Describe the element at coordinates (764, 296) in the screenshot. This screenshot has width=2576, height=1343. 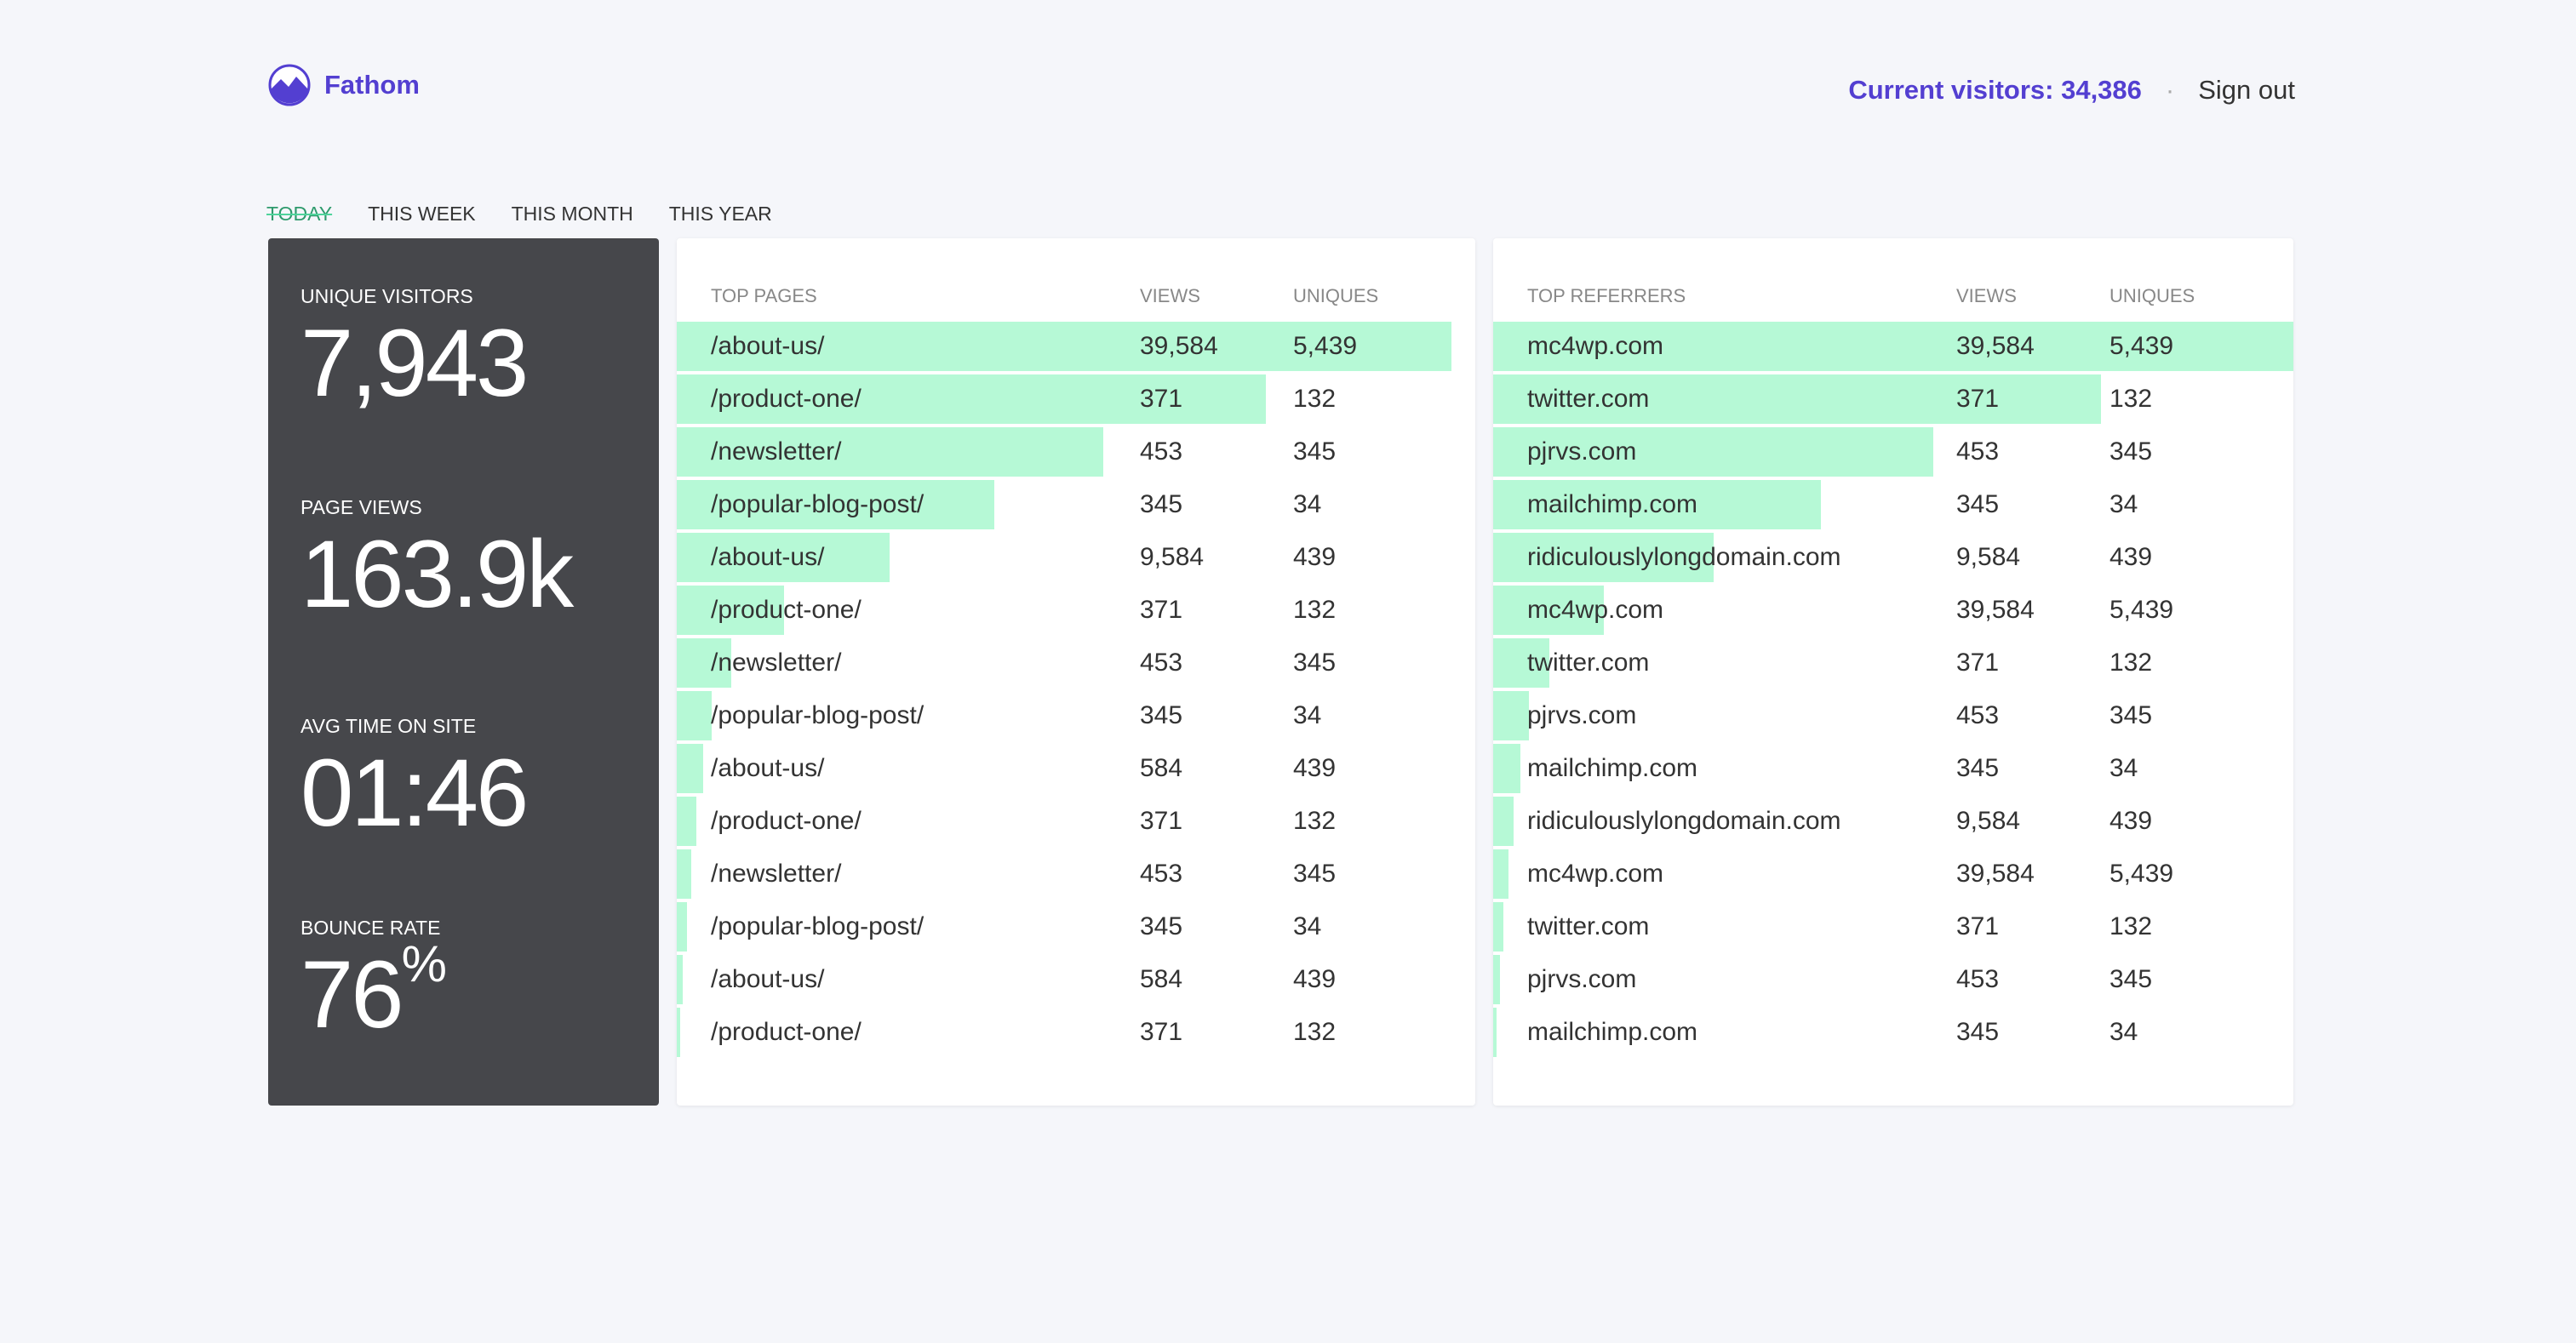
I see `column-header: TOP PAGES` at that location.